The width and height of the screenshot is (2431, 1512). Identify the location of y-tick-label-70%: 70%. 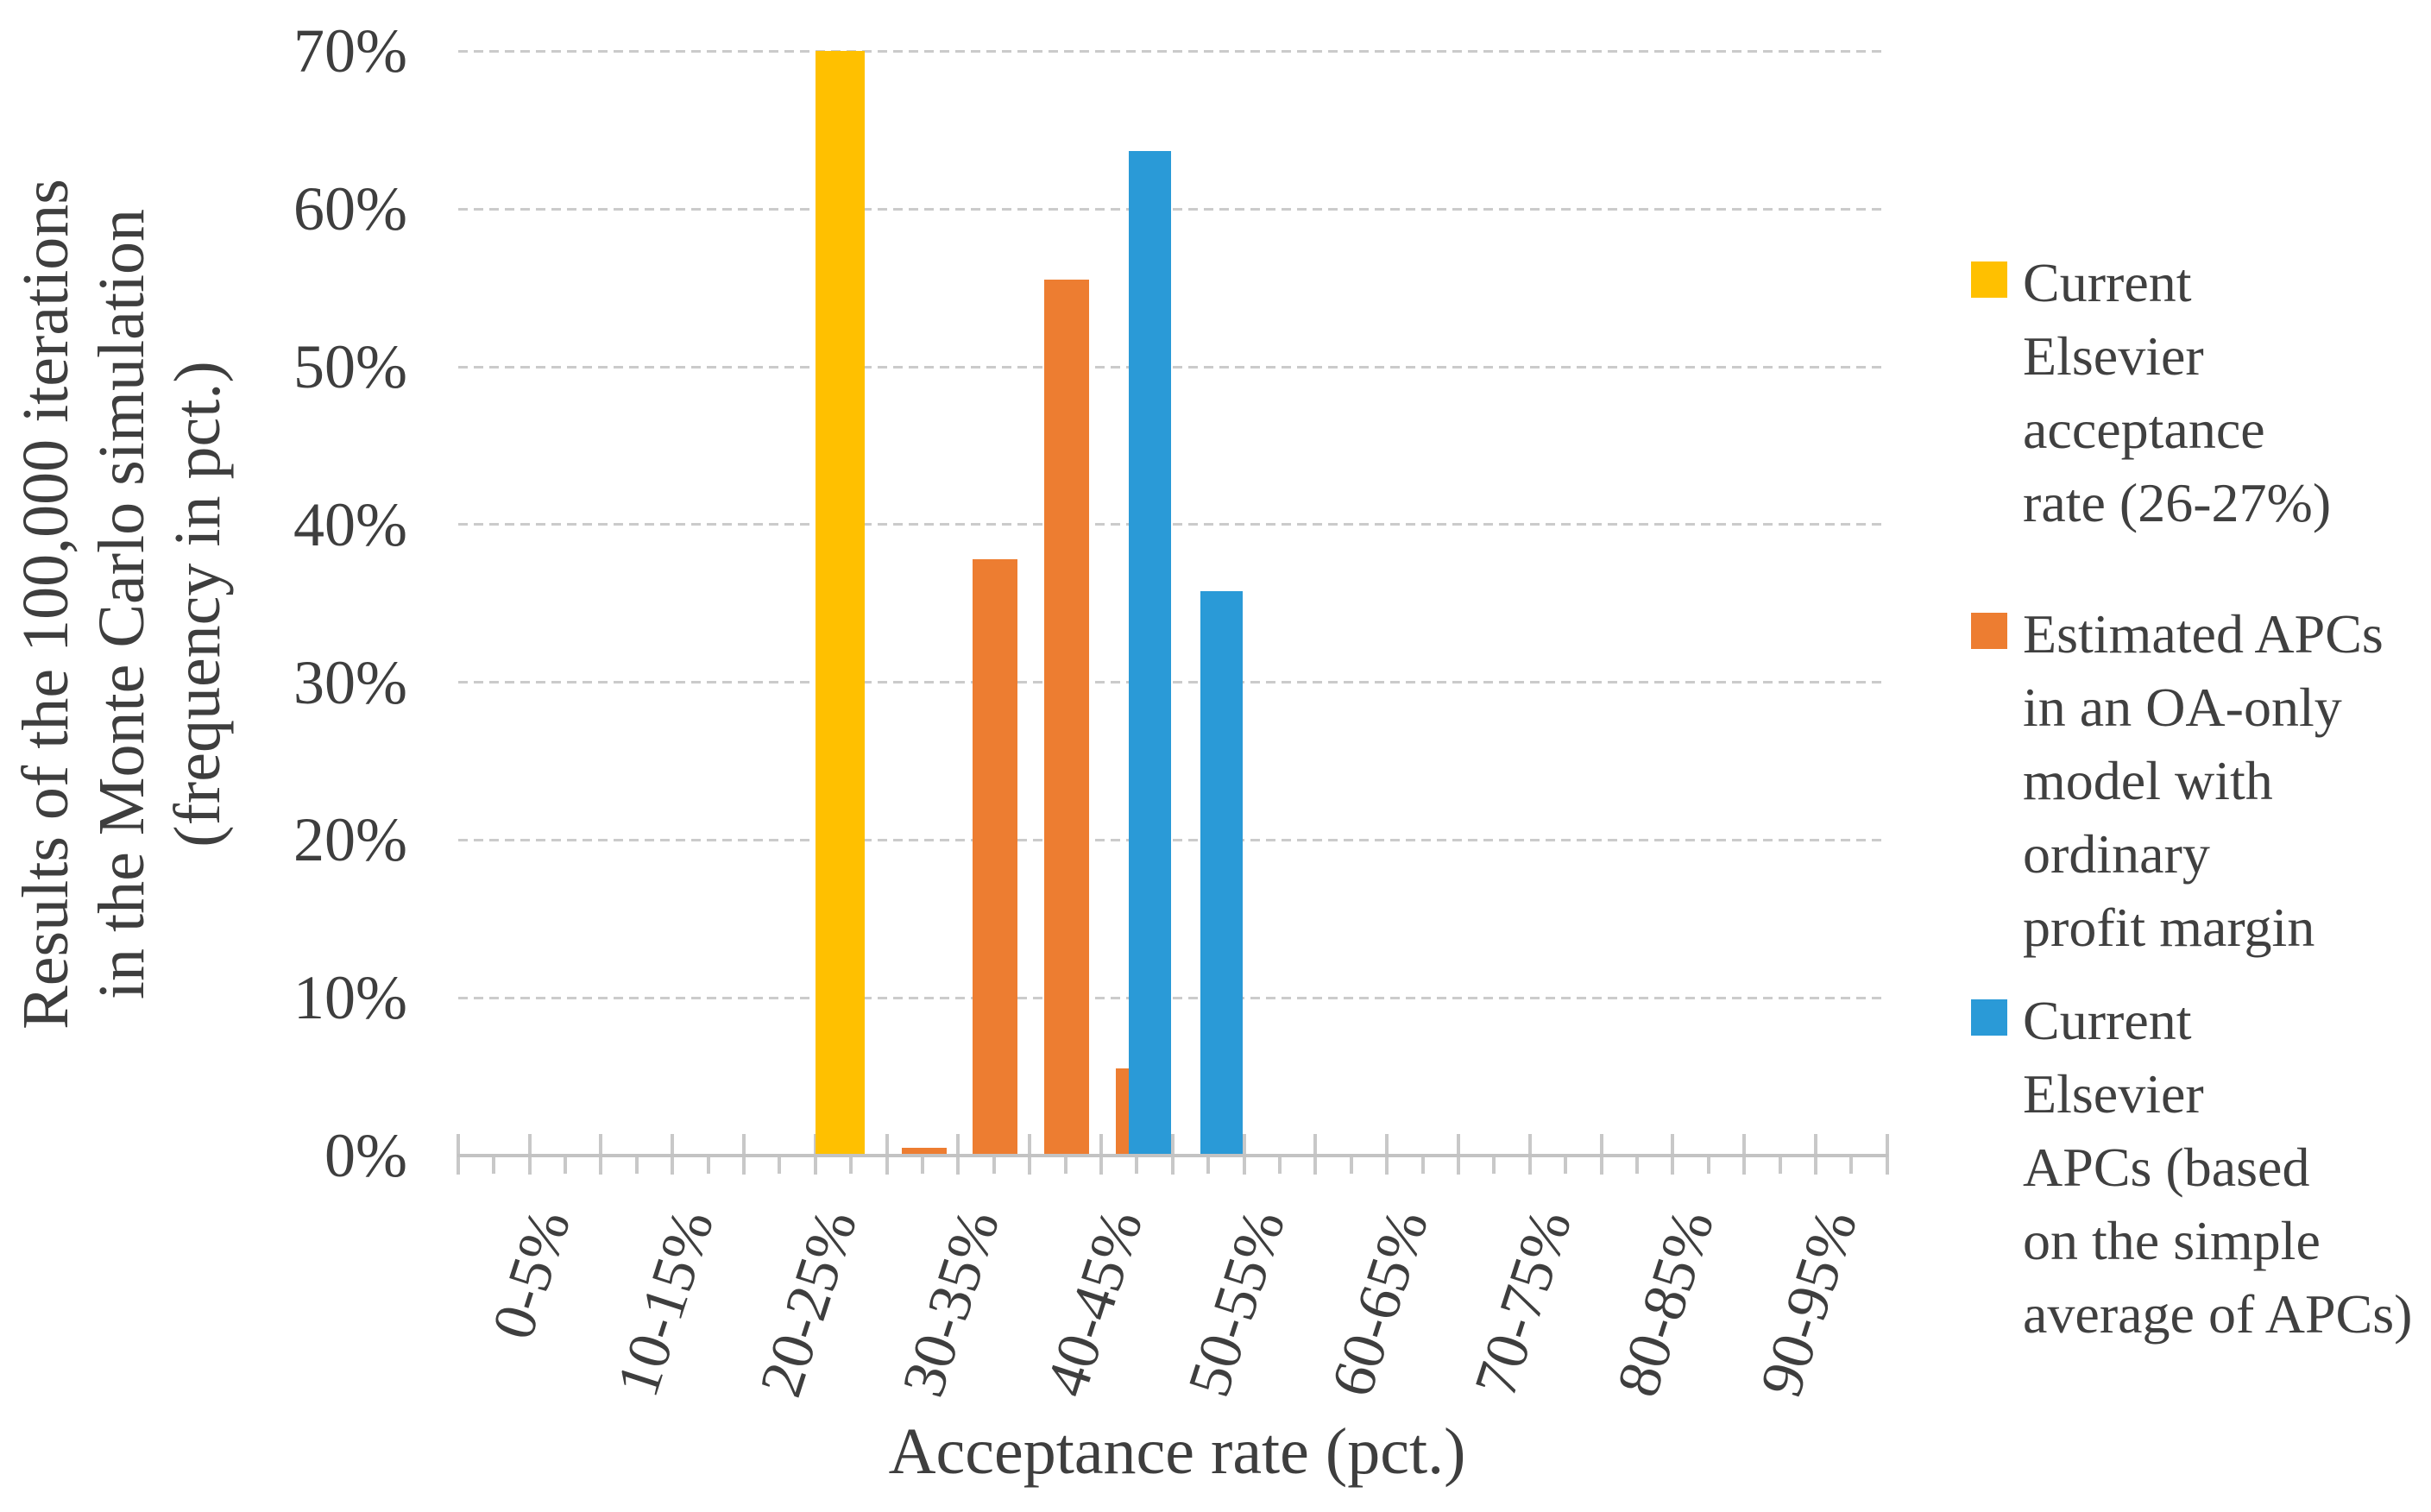
(350, 51).